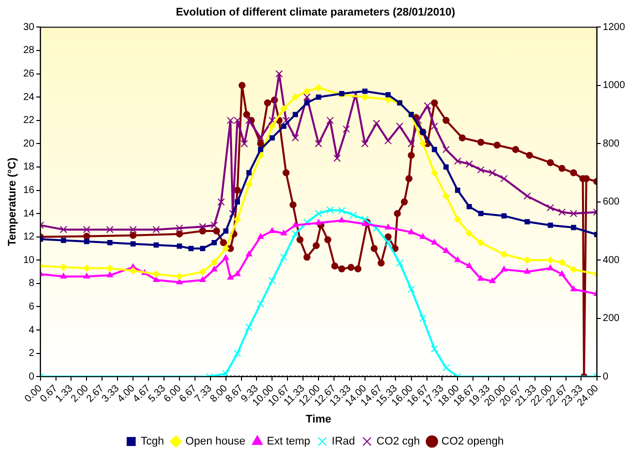 This screenshot has height=459, width=635. Describe the element at coordinates (611, 144) in the screenshot. I see `y2-tick-label: 800` at that location.